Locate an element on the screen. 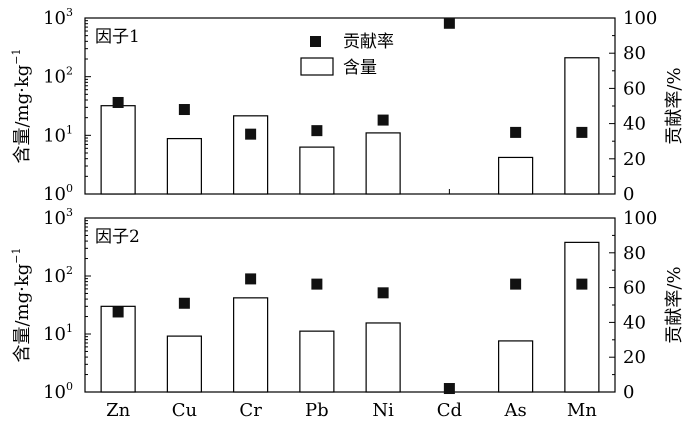 Image resolution: width=700 pixels, height=428 pixels. panel-label: 因子2 is located at coordinates (117, 237).